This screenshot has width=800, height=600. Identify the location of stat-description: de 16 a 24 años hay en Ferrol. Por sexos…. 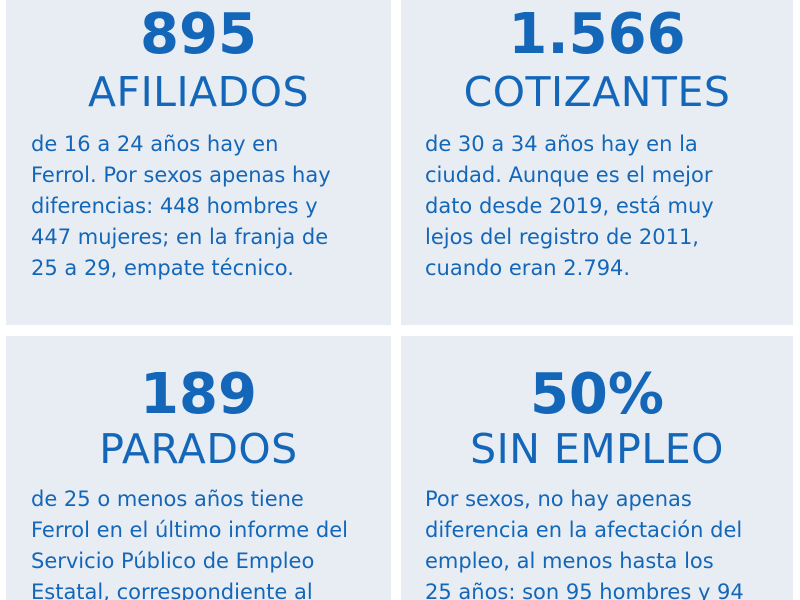
(181, 206).